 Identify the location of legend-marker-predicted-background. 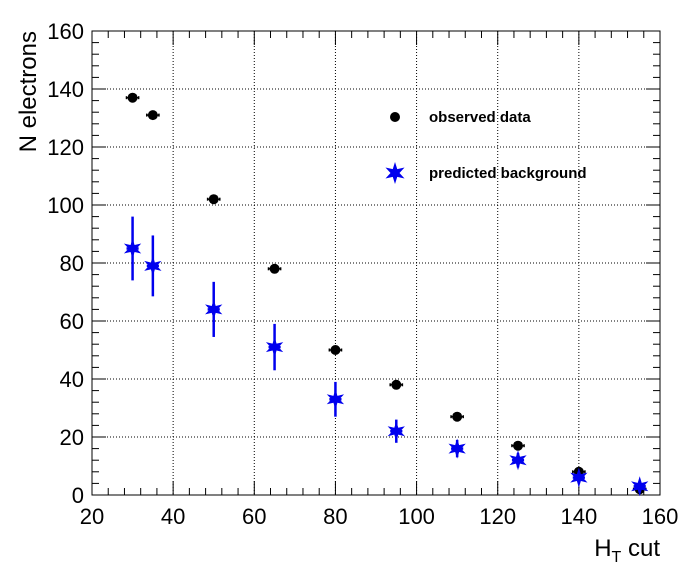
(395, 173).